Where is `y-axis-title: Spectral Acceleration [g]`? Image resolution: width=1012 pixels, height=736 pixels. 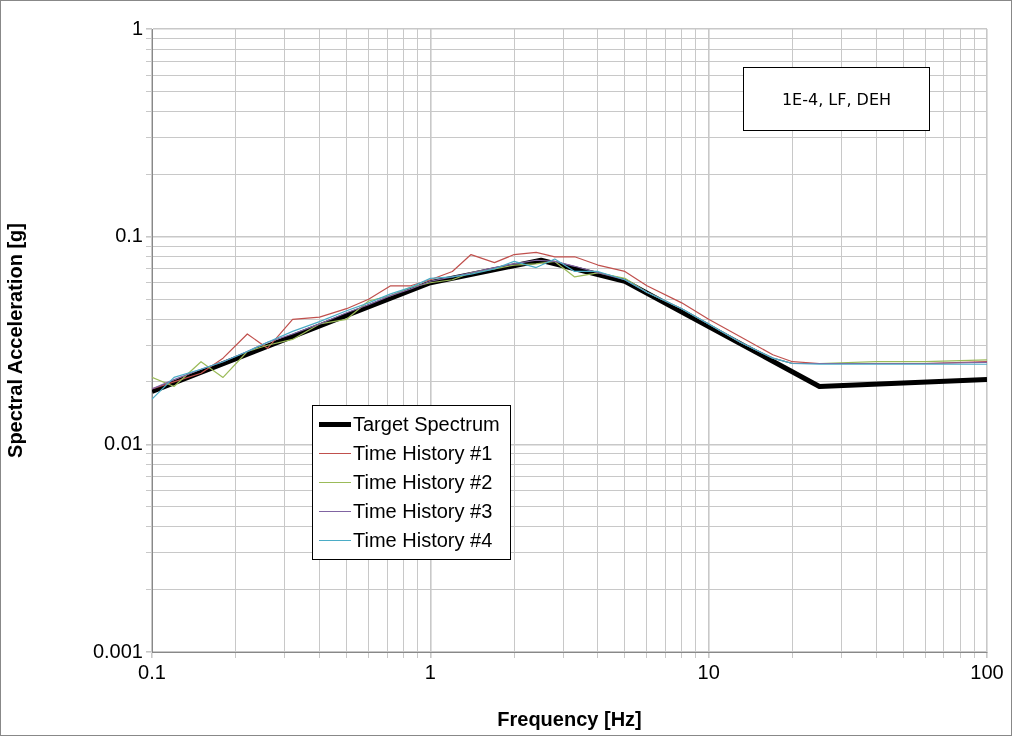
y-axis-title: Spectral Acceleration [g] is located at coordinates (14, 340).